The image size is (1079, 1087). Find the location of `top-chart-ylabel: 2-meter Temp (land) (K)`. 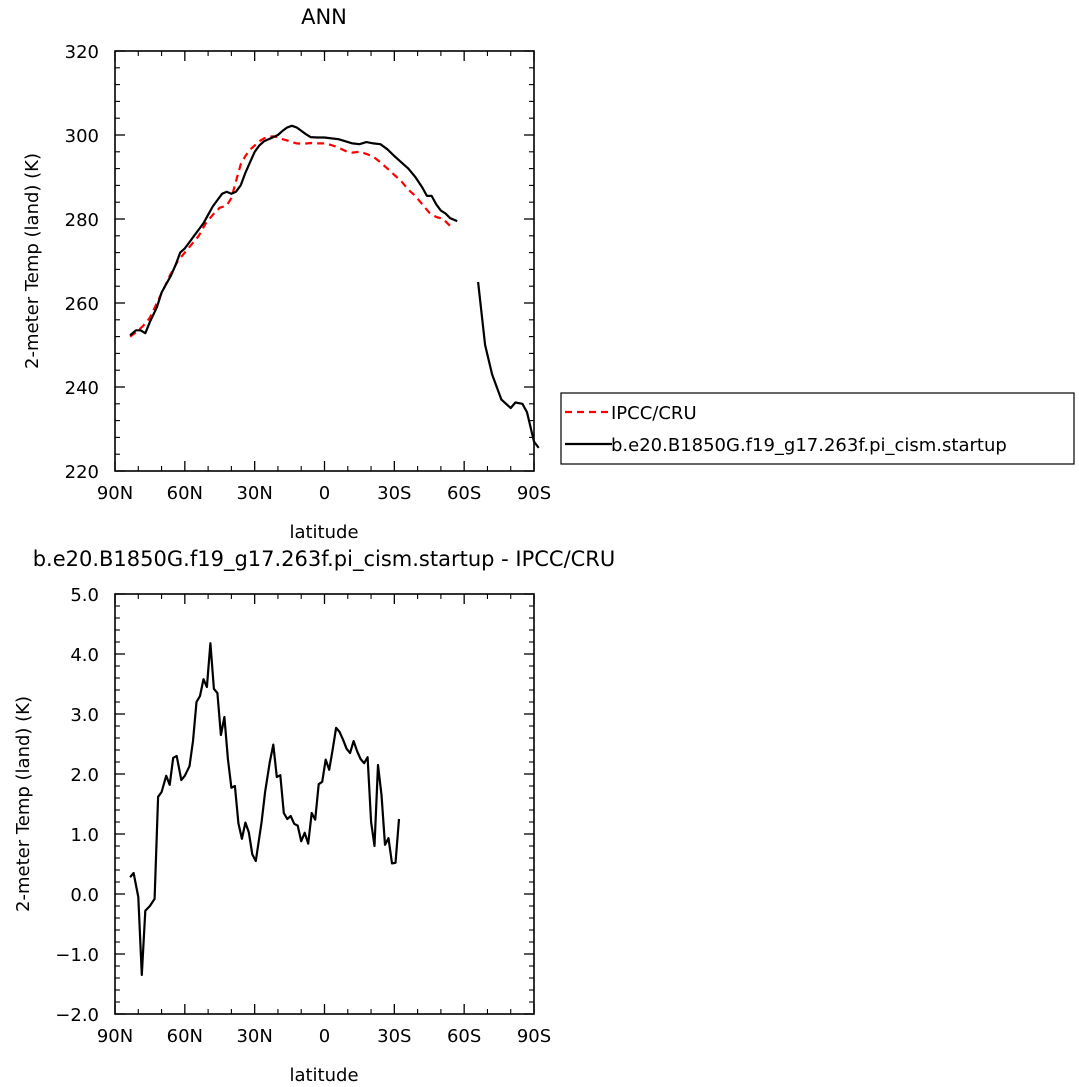

top-chart-ylabel: 2-meter Temp (land) (K) is located at coordinates (32, 261).